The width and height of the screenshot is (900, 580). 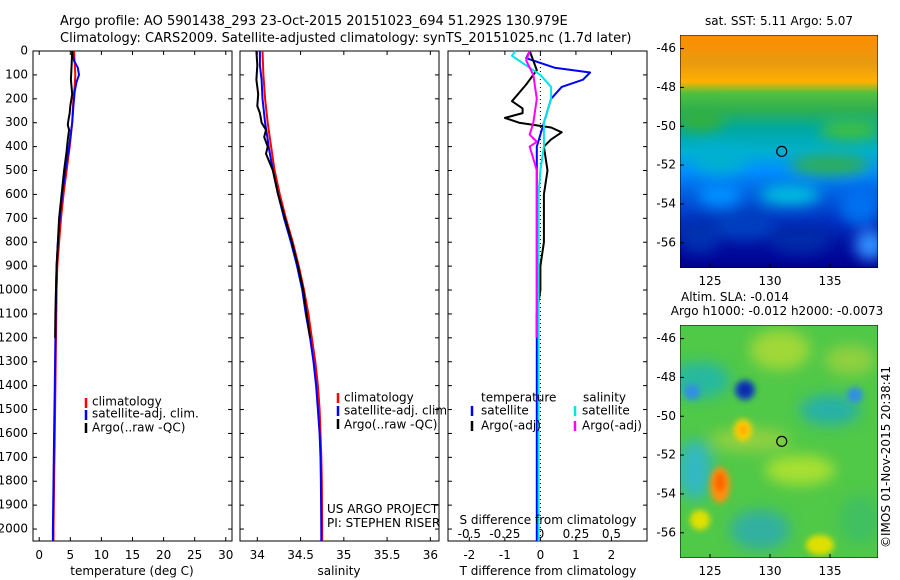 I want to click on x-tick-label: 5, so click(x=70, y=555).